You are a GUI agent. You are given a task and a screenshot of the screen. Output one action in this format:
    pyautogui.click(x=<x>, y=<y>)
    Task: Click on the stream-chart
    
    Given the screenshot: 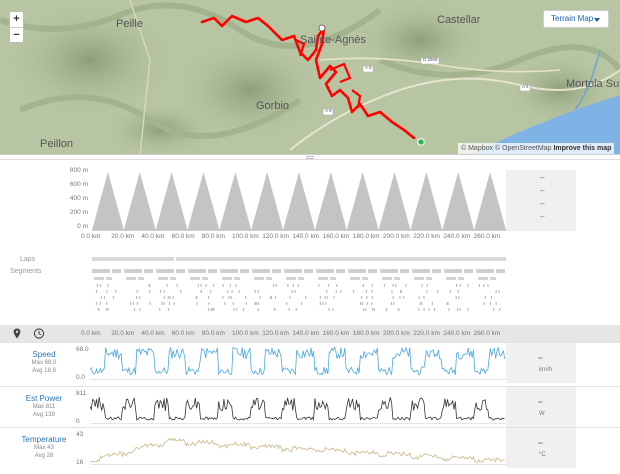 What is the action you would take?
    pyautogui.click(x=298, y=407)
    